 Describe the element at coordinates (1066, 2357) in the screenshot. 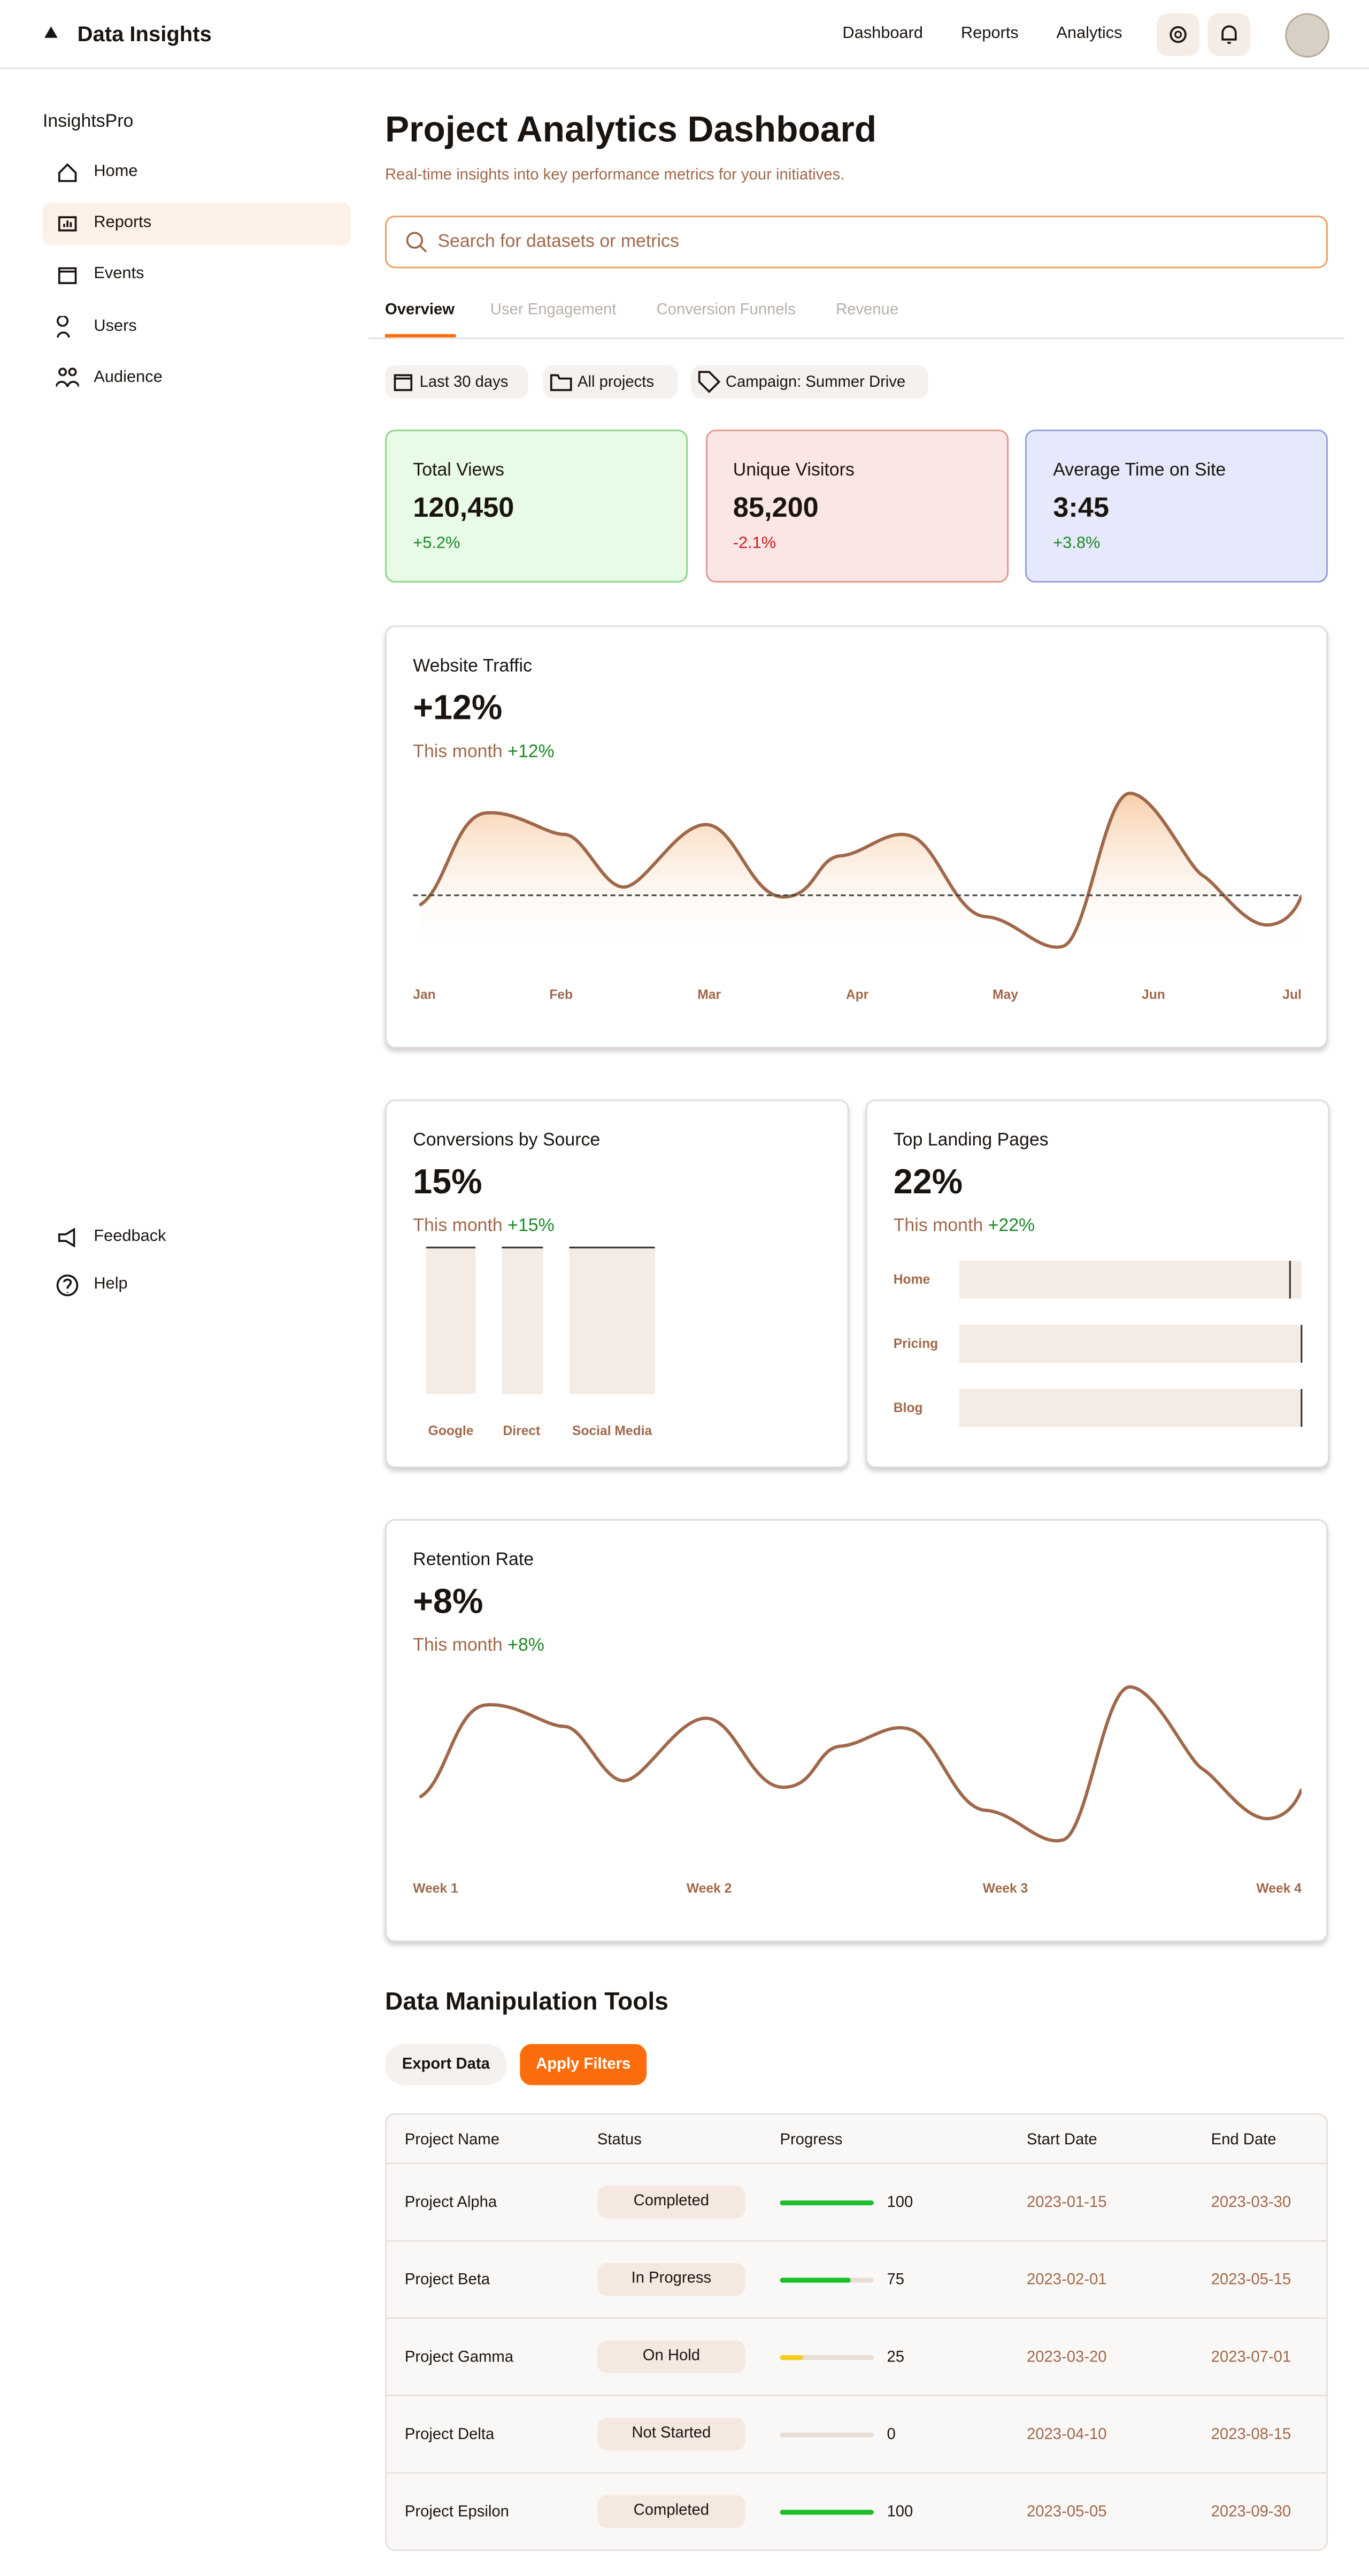

I see `start-date: 2023-03-20` at that location.